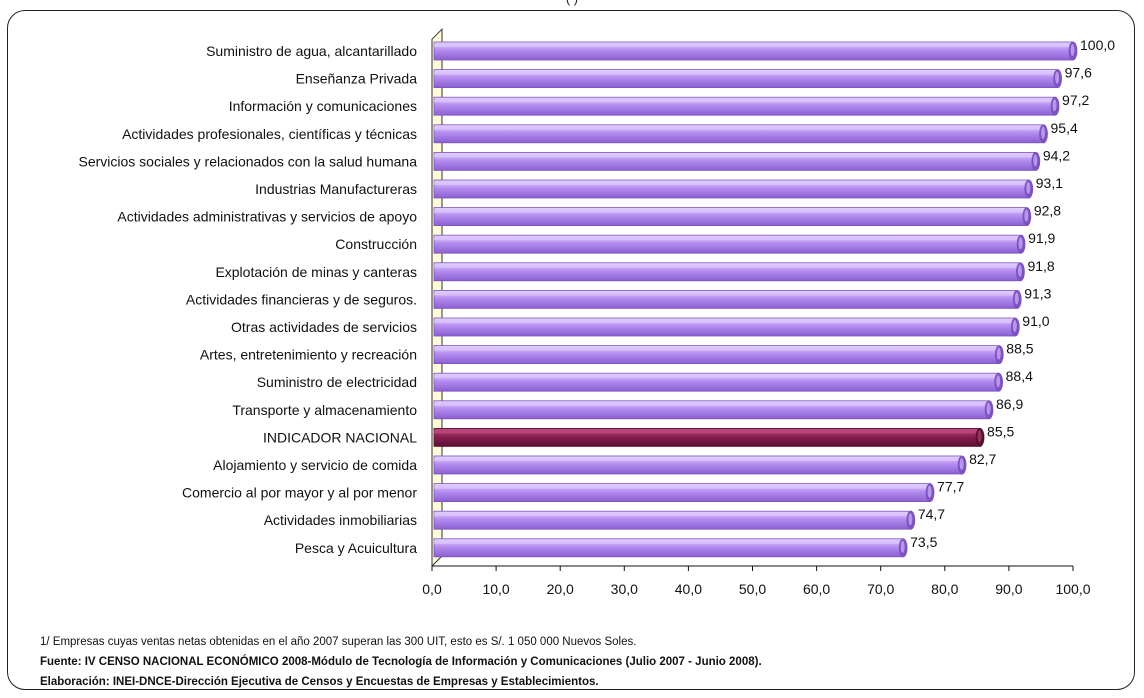 This screenshot has height=698, width=1144. I want to click on category-label: Suministro de electricidad, so click(337, 382).